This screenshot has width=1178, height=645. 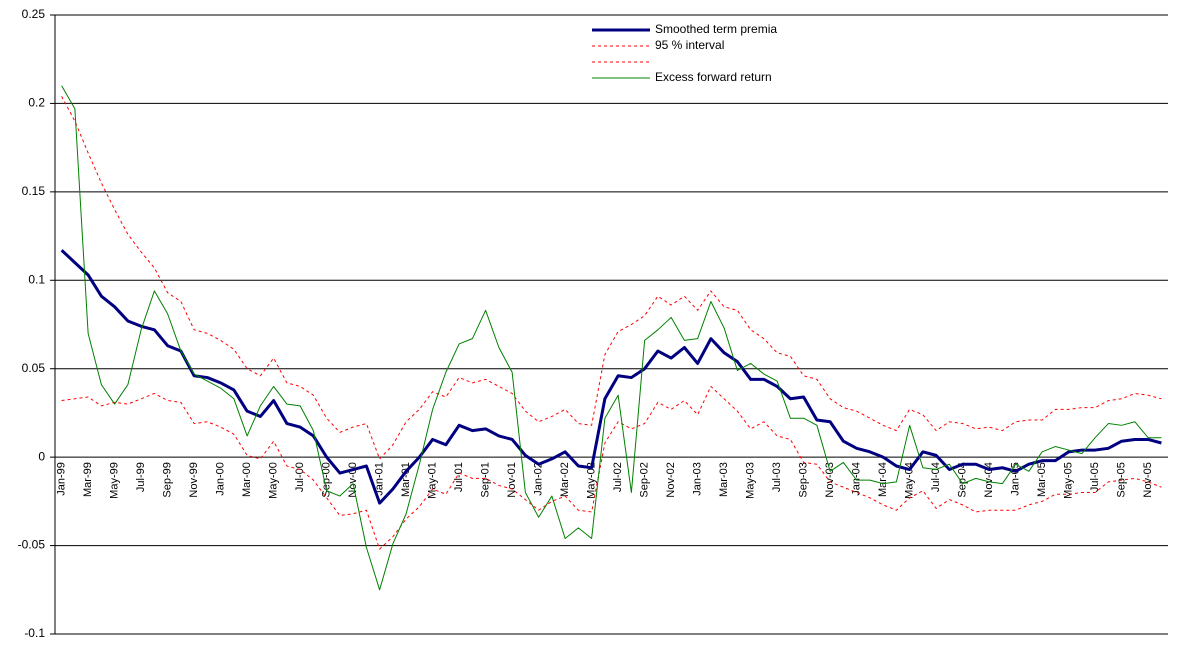 I want to click on x-tick-label: May-99, so click(x=115, y=480).